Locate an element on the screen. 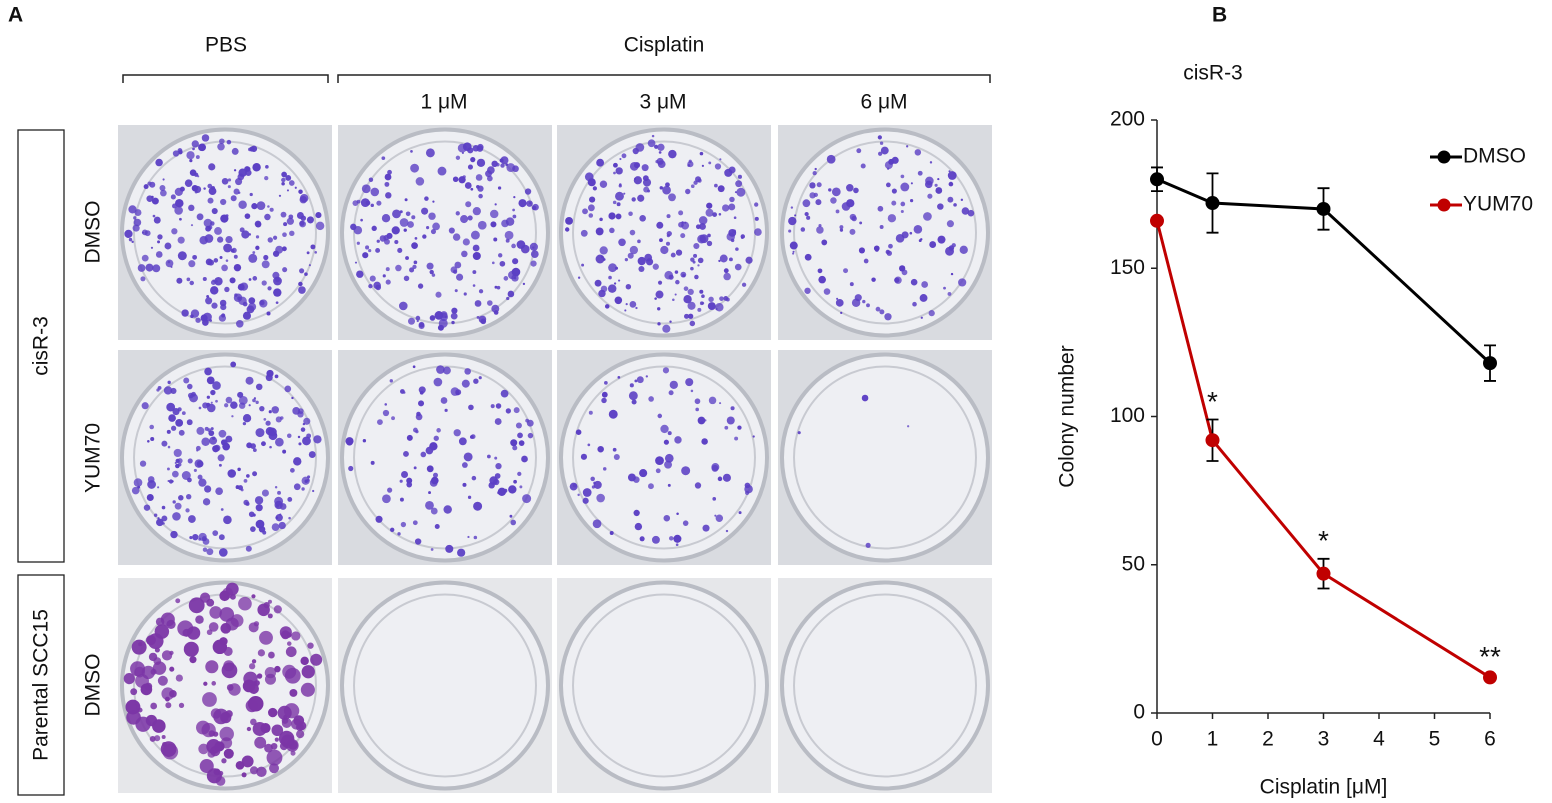 The width and height of the screenshot is (1552, 803). significance-label: ** is located at coordinates (1490, 656).